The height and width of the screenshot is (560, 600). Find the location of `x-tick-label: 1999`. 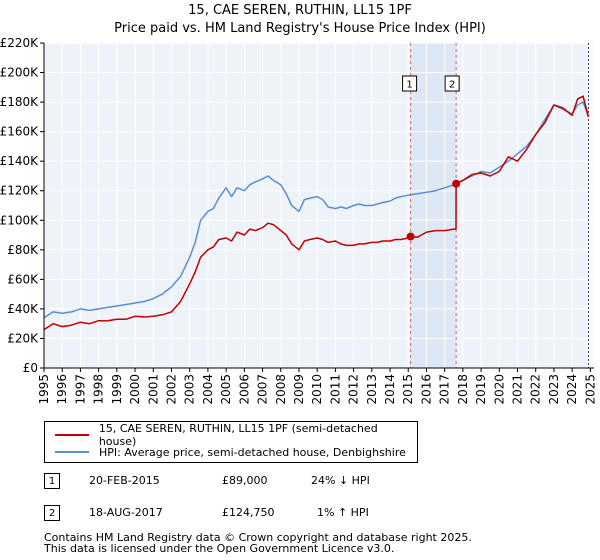

x-tick-label: 1999 is located at coordinates (117, 389).